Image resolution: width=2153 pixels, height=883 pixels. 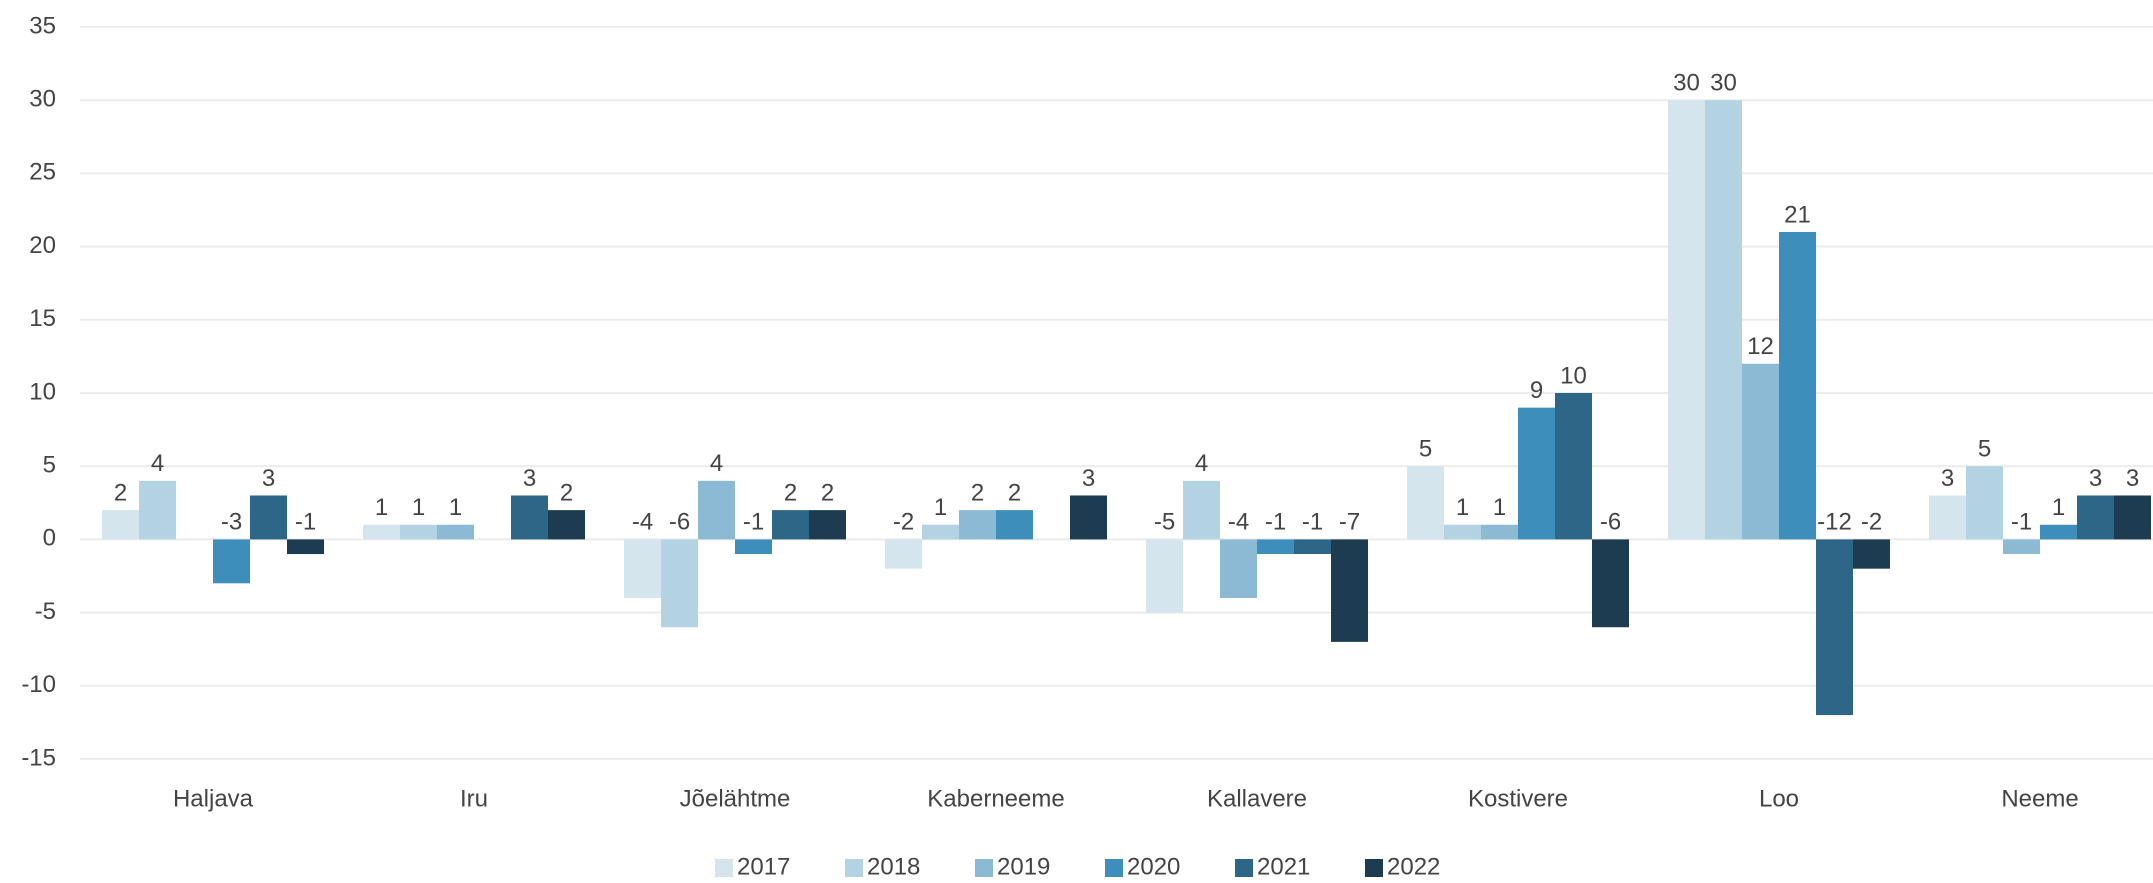 I want to click on data-label: -2, so click(x=1871, y=522).